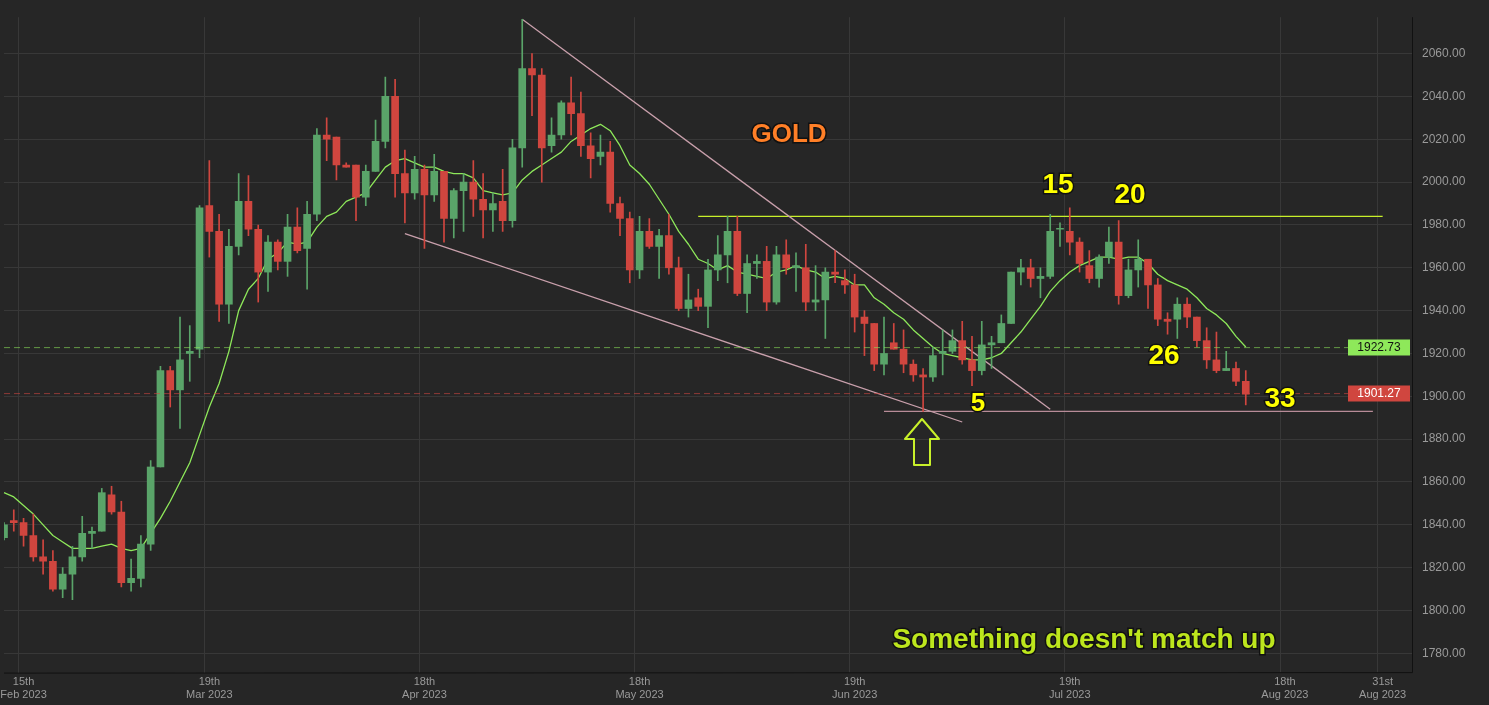 This screenshot has height=705, width=1489. I want to click on y-tick-label: 1820.00, so click(1444, 566).